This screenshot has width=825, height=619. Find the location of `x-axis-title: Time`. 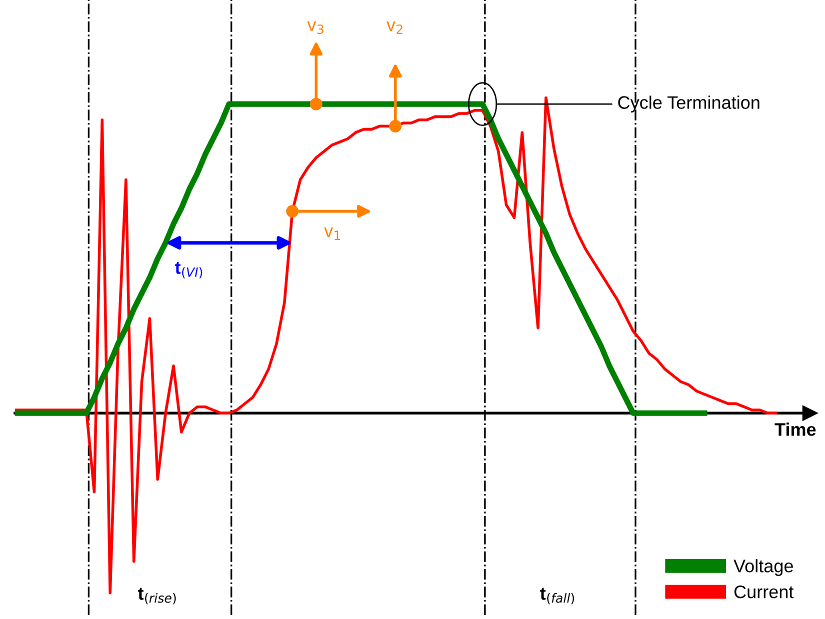

x-axis-title: Time is located at coordinates (795, 429).